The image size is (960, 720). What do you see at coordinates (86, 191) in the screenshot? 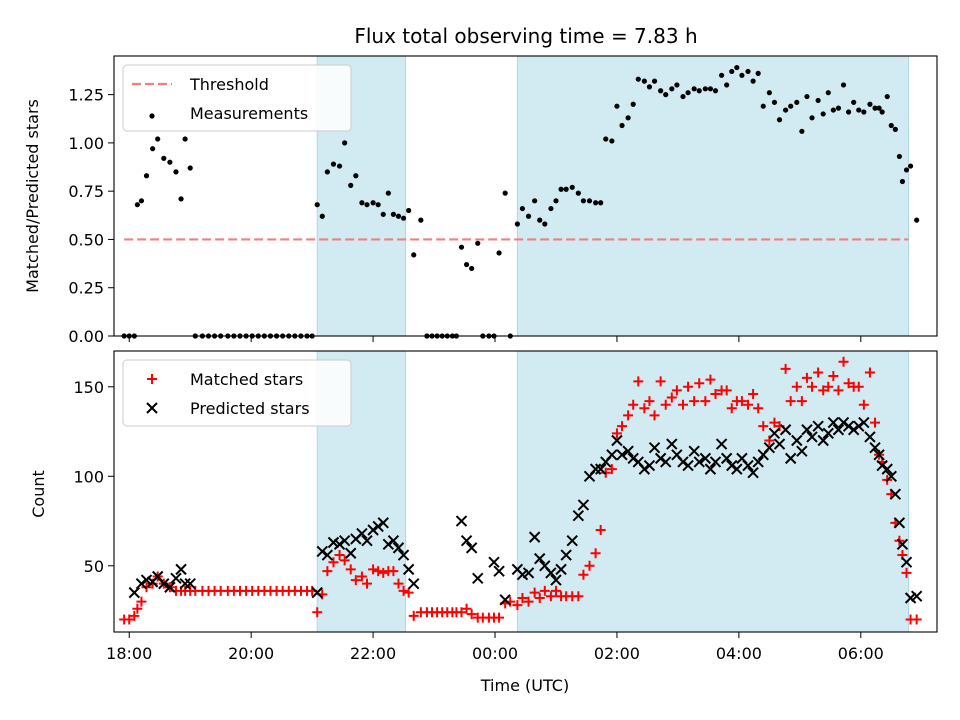
I see `y-tick-label: 0.75` at bounding box center [86, 191].